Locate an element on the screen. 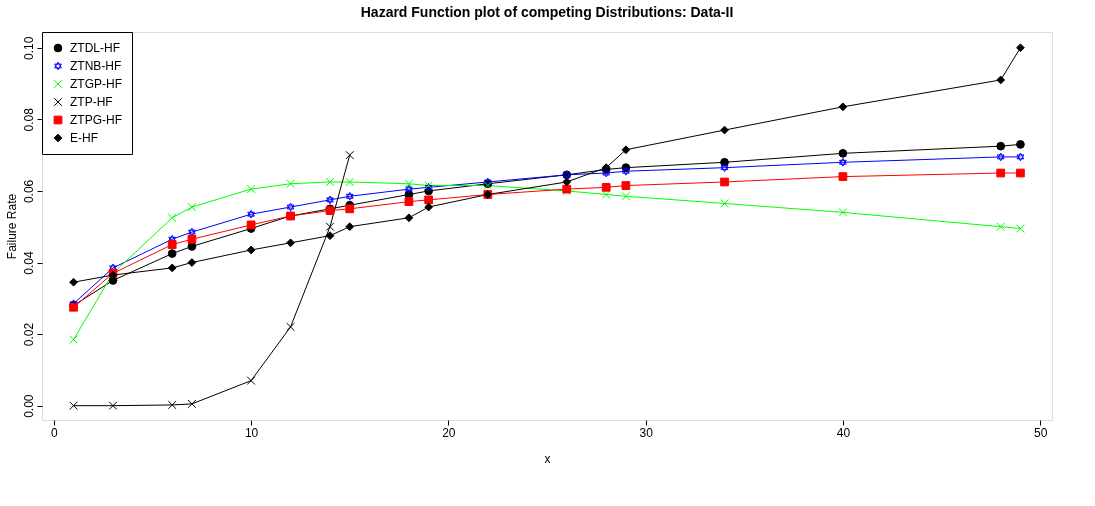 This screenshot has width=1095, height=506. x-tick-label: 0 is located at coordinates (54, 432).